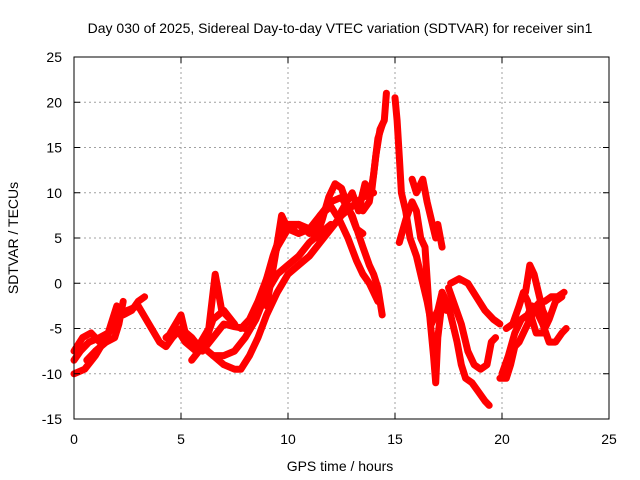 The image size is (640, 480). What do you see at coordinates (54, 57) in the screenshot?
I see `y-tick-label: 25` at bounding box center [54, 57].